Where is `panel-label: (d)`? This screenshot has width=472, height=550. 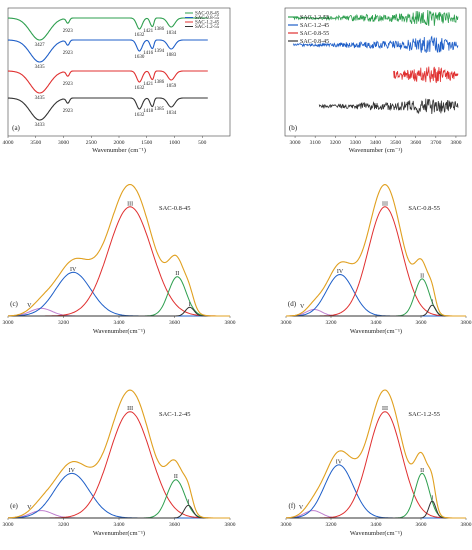
panel-label: (d) is located at coordinates (292, 304).